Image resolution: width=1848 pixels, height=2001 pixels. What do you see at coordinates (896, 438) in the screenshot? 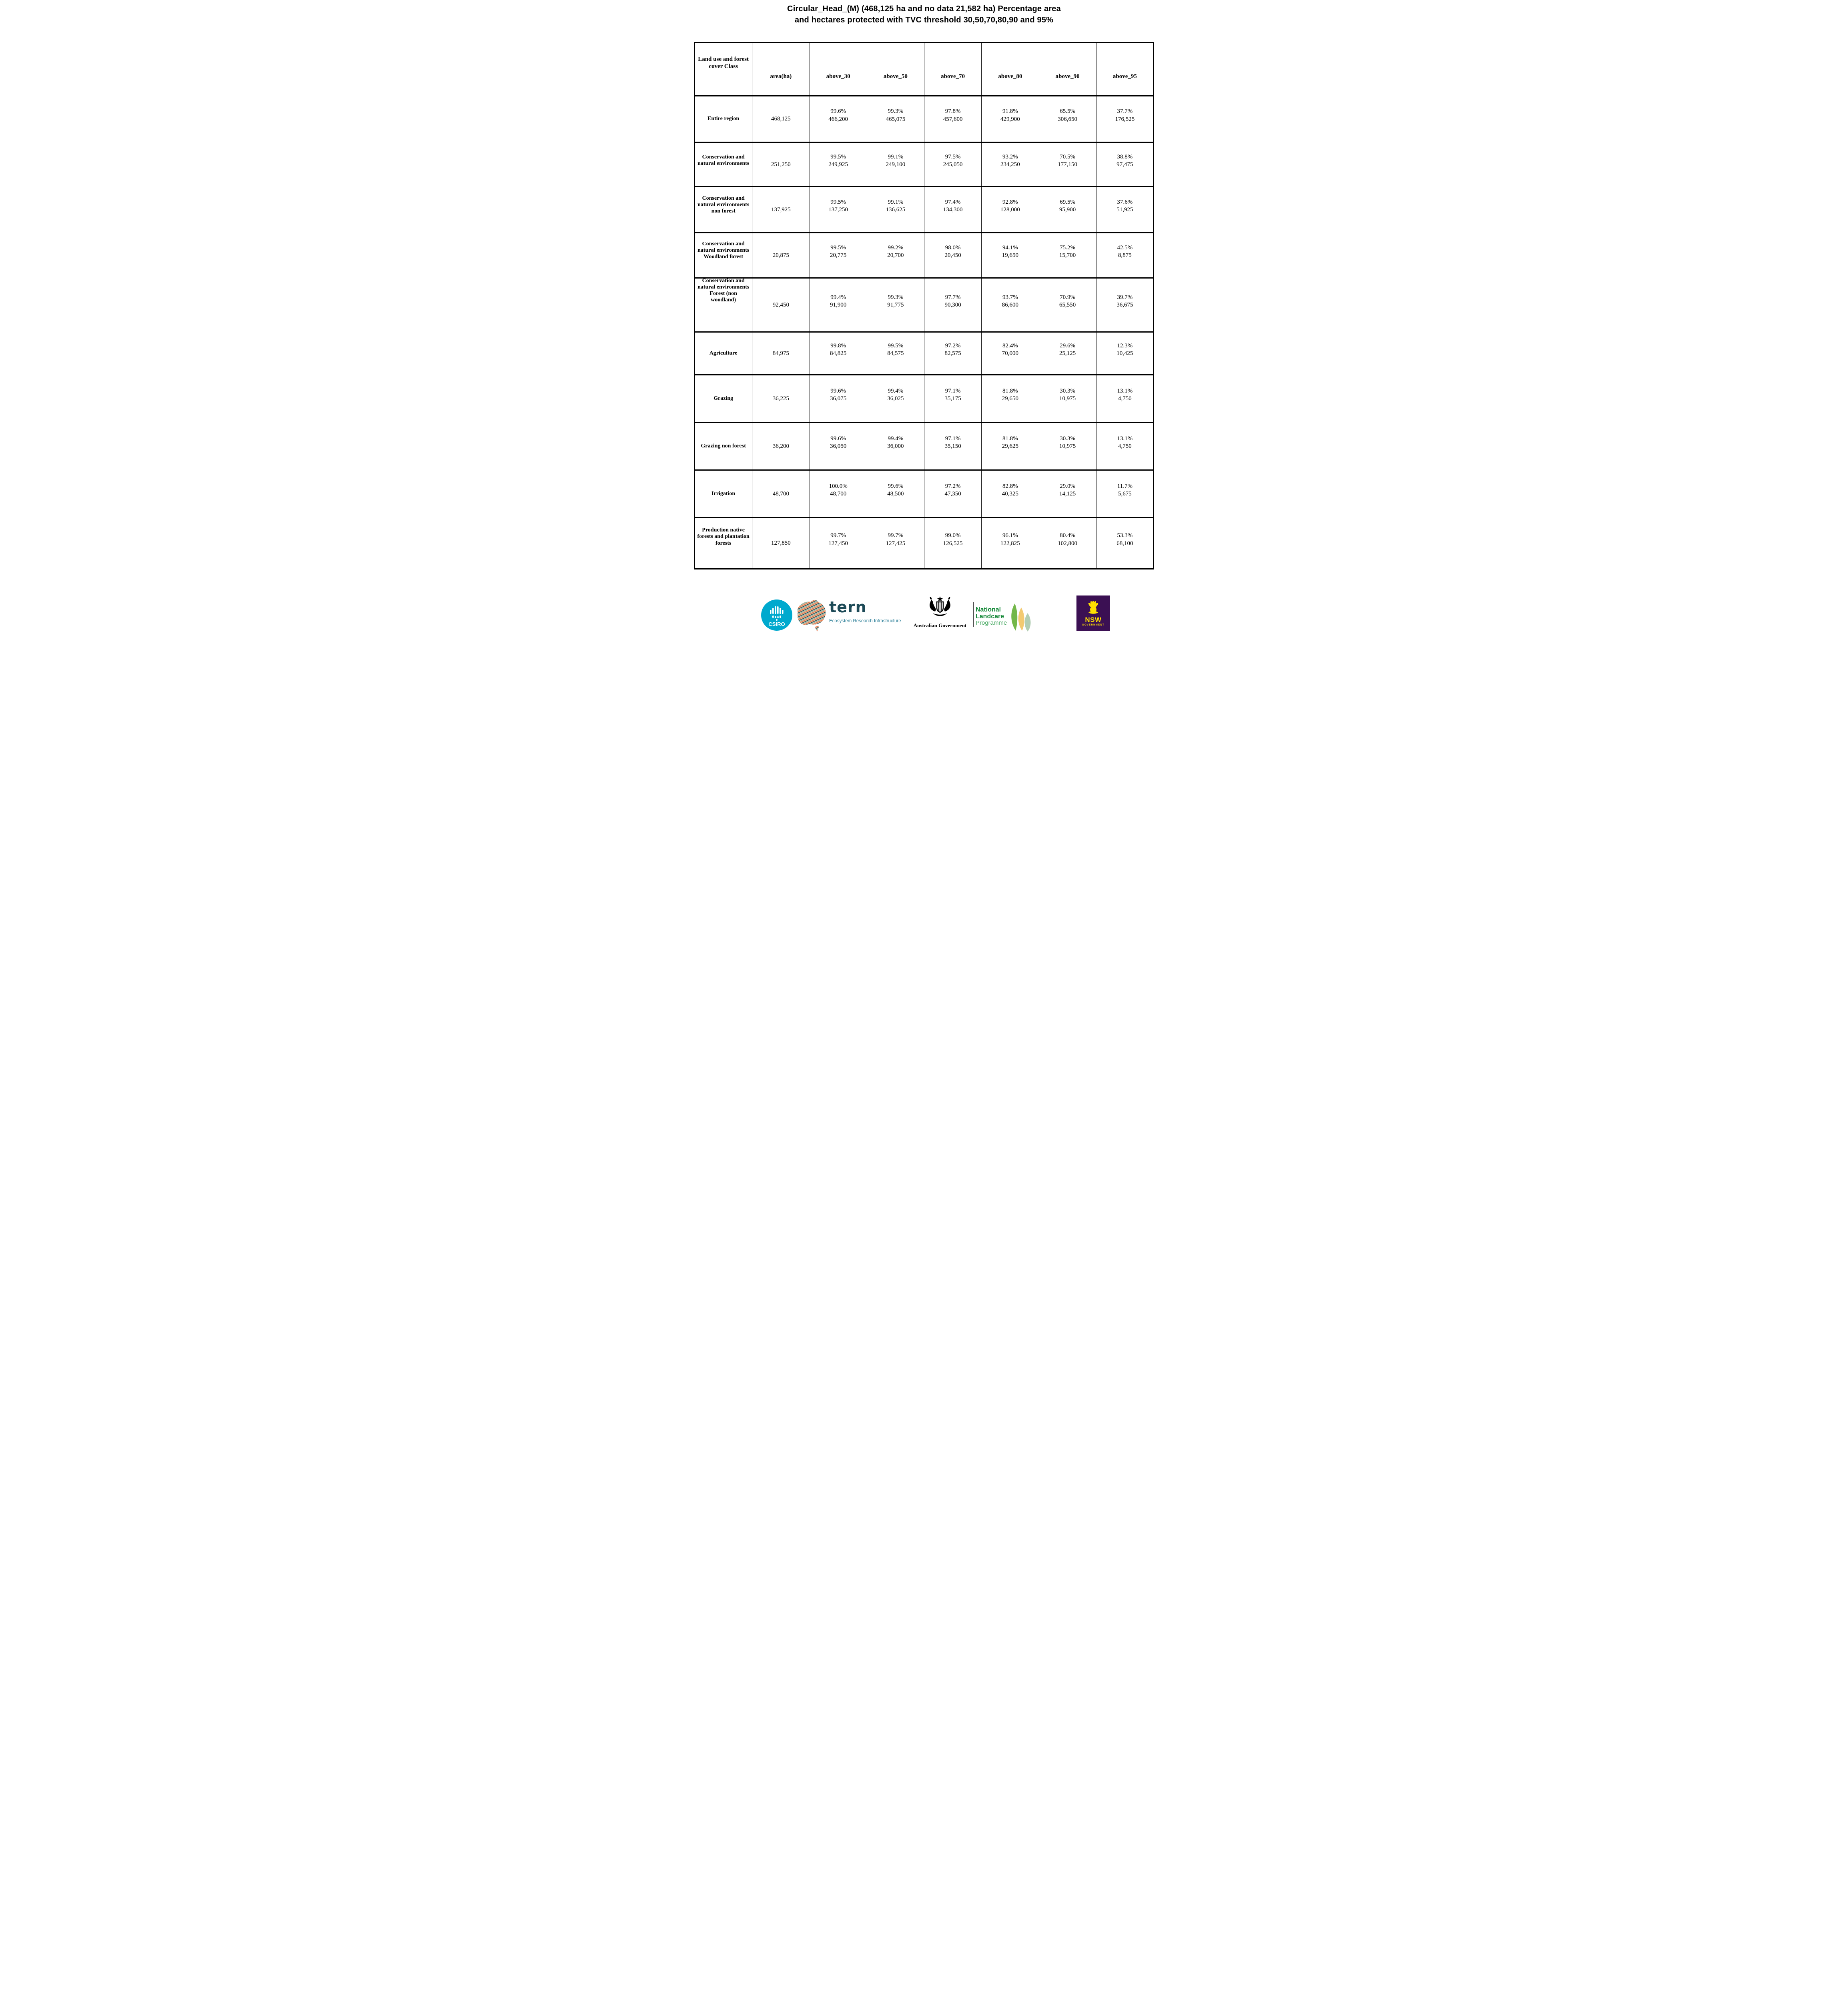
I see `pct-value: 99.4%` at bounding box center [896, 438].